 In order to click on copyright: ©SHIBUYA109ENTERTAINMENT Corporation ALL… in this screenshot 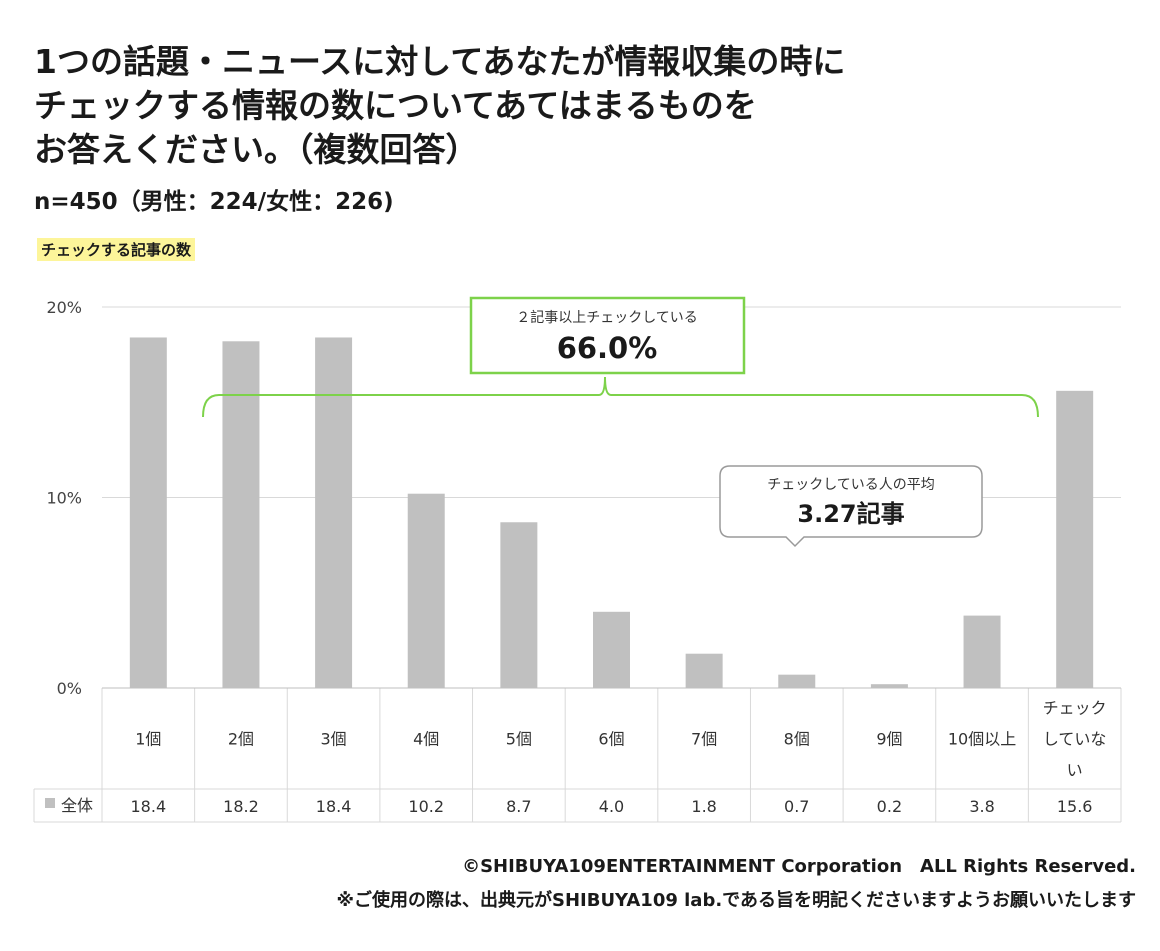, I will do `click(799, 866)`.